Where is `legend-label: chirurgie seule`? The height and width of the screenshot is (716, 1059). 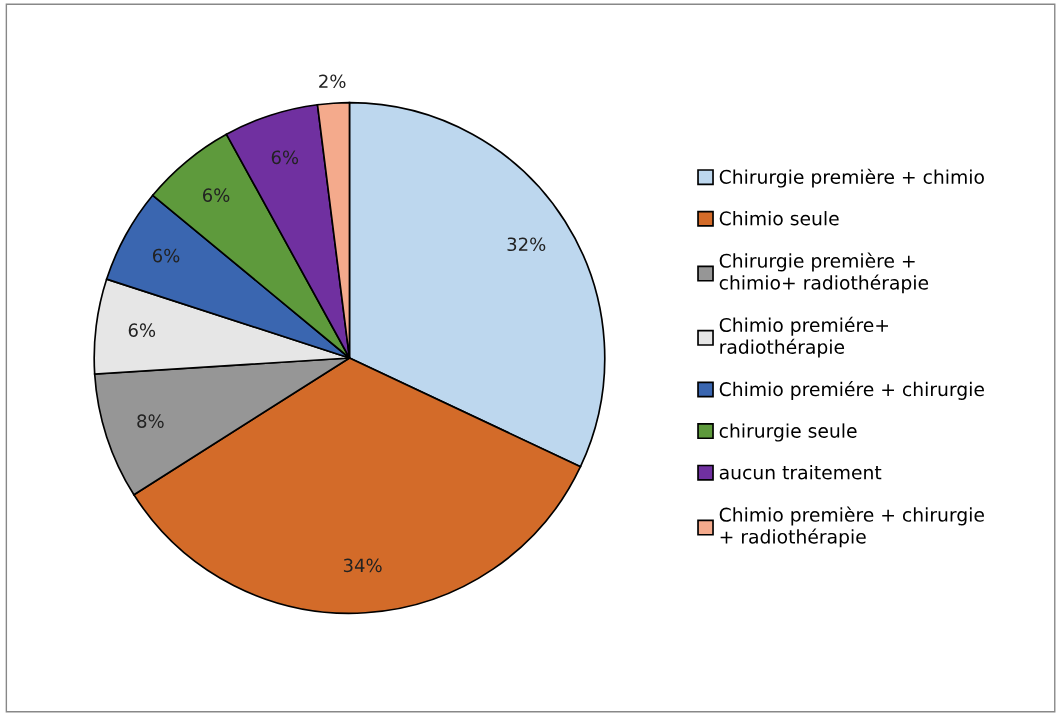 legend-label: chirurgie seule is located at coordinates (788, 432).